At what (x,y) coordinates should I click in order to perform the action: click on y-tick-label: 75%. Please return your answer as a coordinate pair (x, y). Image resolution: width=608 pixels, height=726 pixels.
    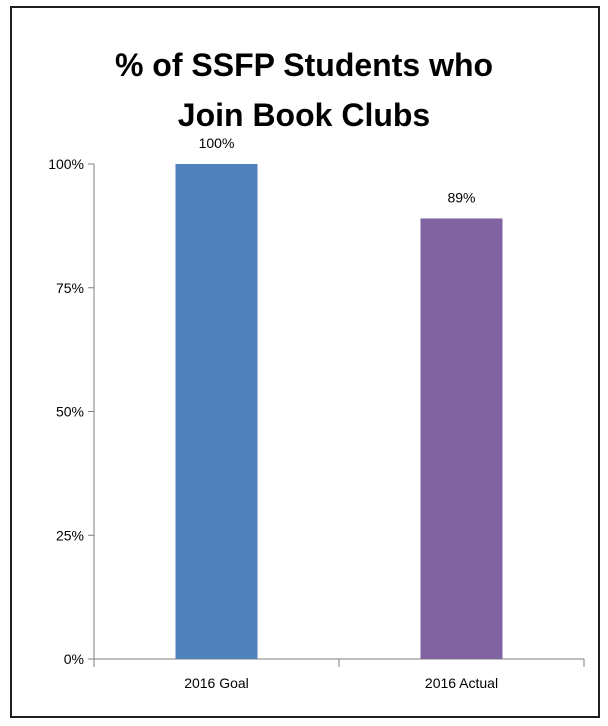
    Looking at the image, I should click on (70, 288).